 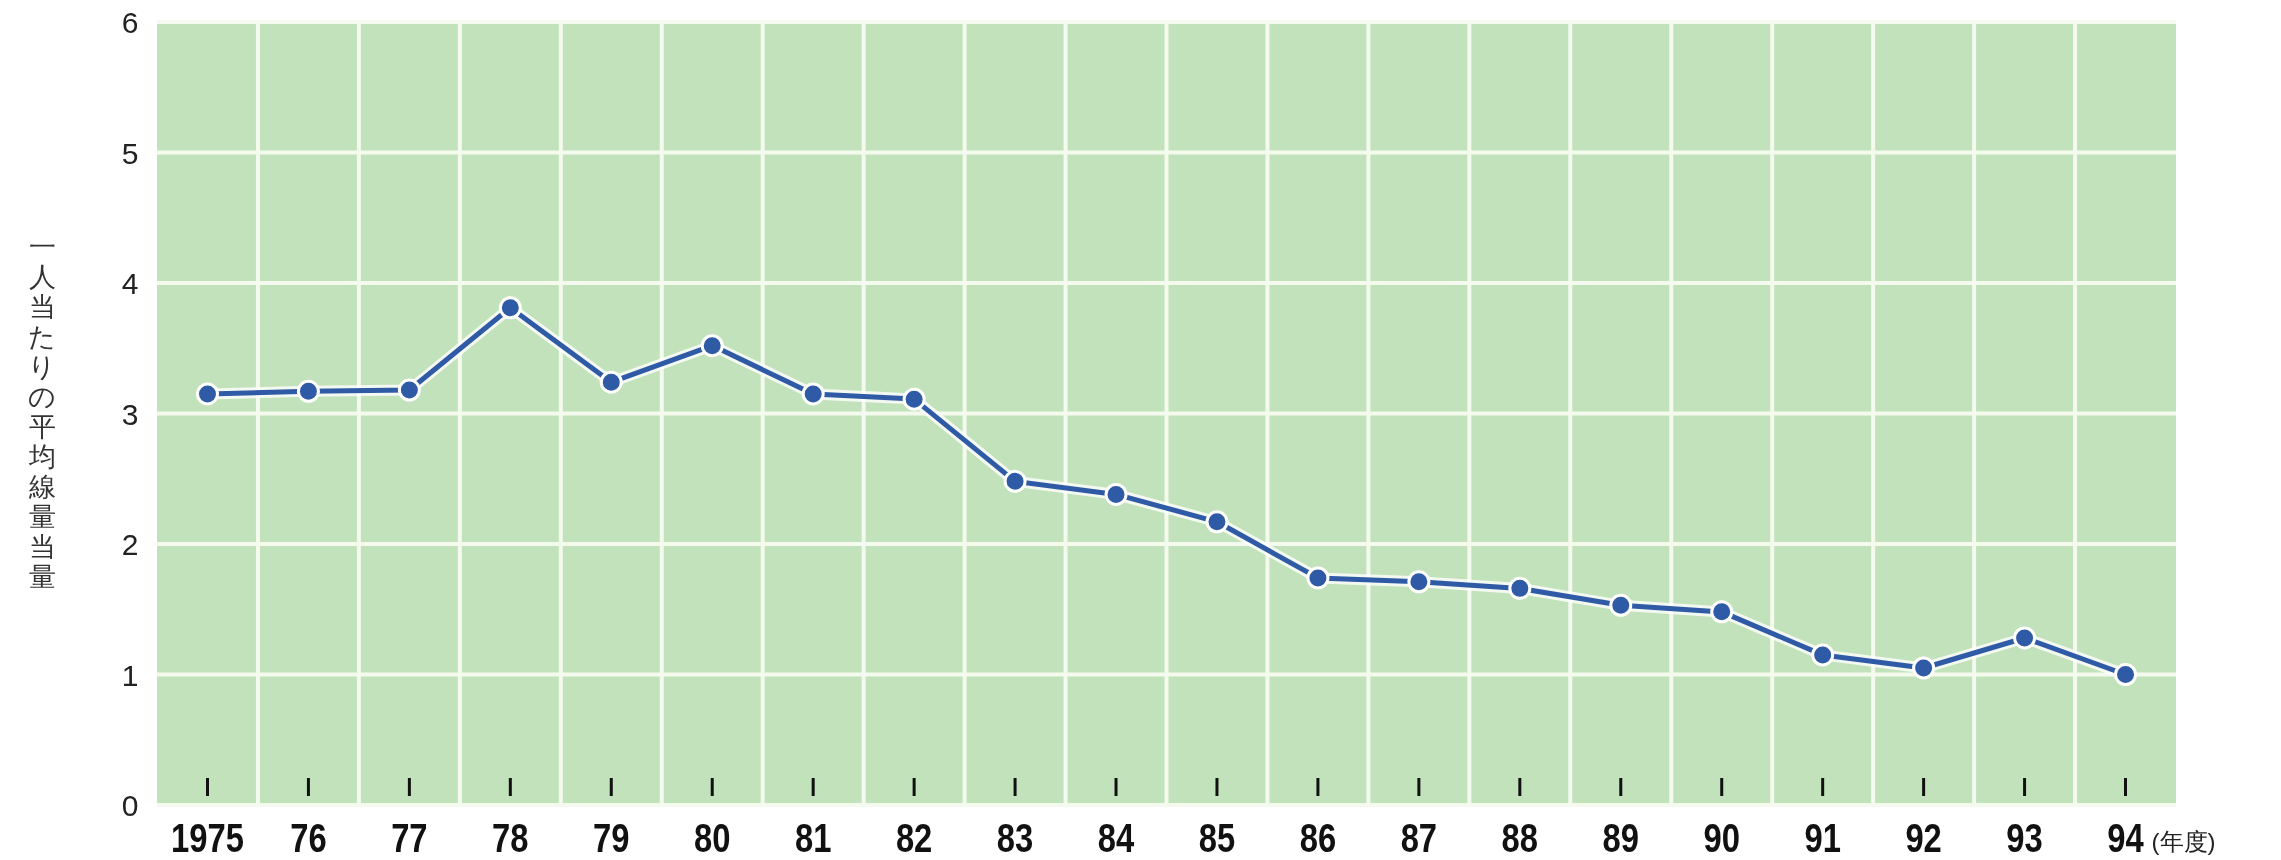 What do you see at coordinates (130, 805) in the screenshot?
I see `y-tick-label: 0` at bounding box center [130, 805].